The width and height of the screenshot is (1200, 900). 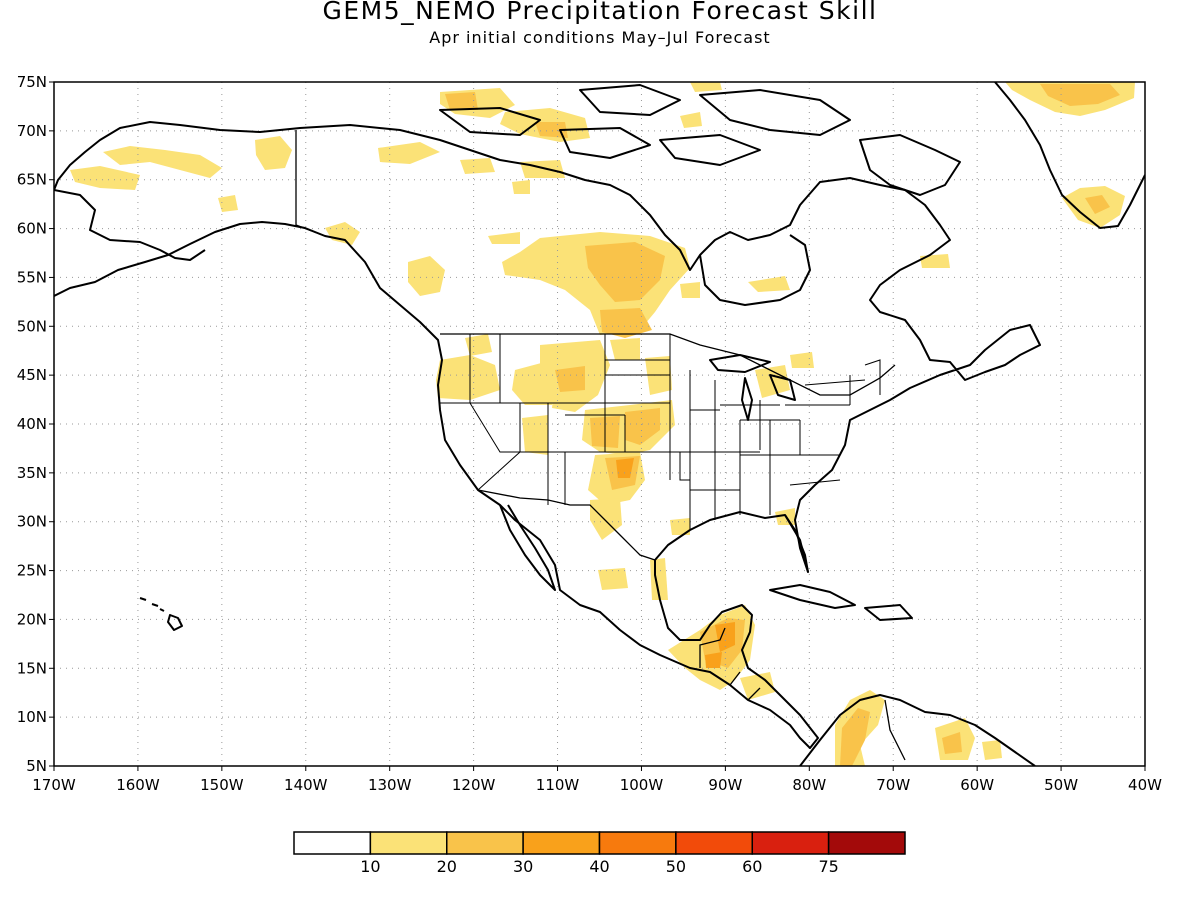 I want to click on coast-lake-superior, so click(x=740, y=363).